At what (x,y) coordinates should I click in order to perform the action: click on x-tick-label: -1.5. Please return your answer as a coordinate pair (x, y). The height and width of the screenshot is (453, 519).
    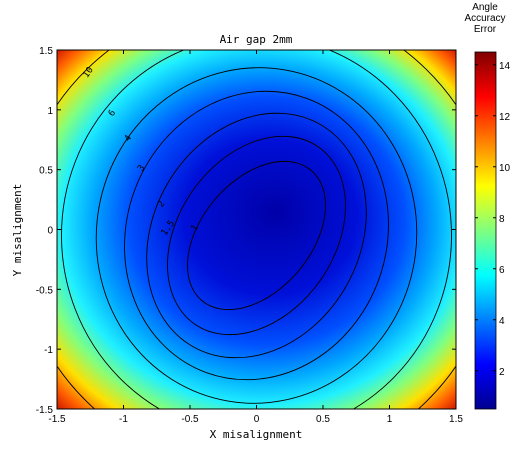
    Looking at the image, I should click on (57, 419).